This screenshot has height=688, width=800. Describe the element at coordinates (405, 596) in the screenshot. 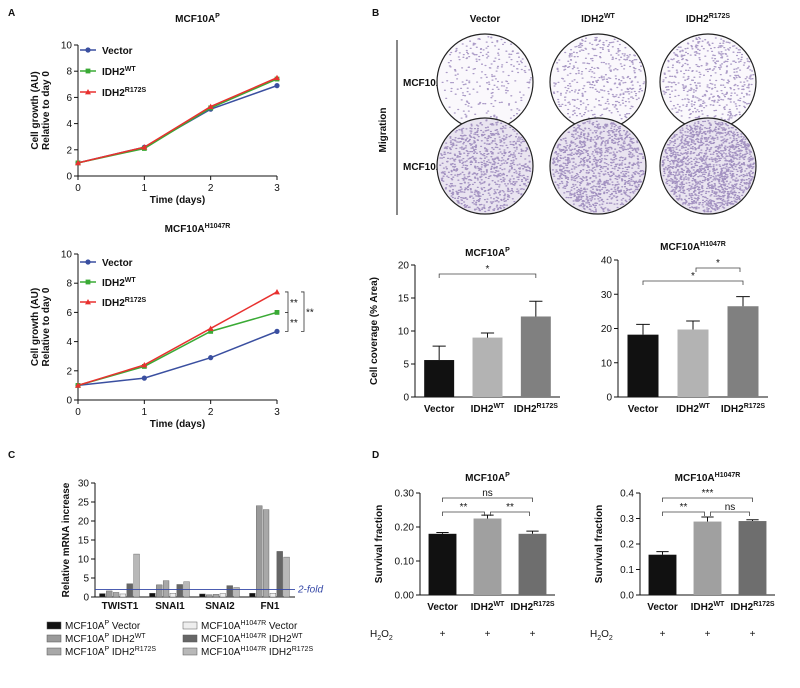

I see `y-tick-label: 0.00` at that location.